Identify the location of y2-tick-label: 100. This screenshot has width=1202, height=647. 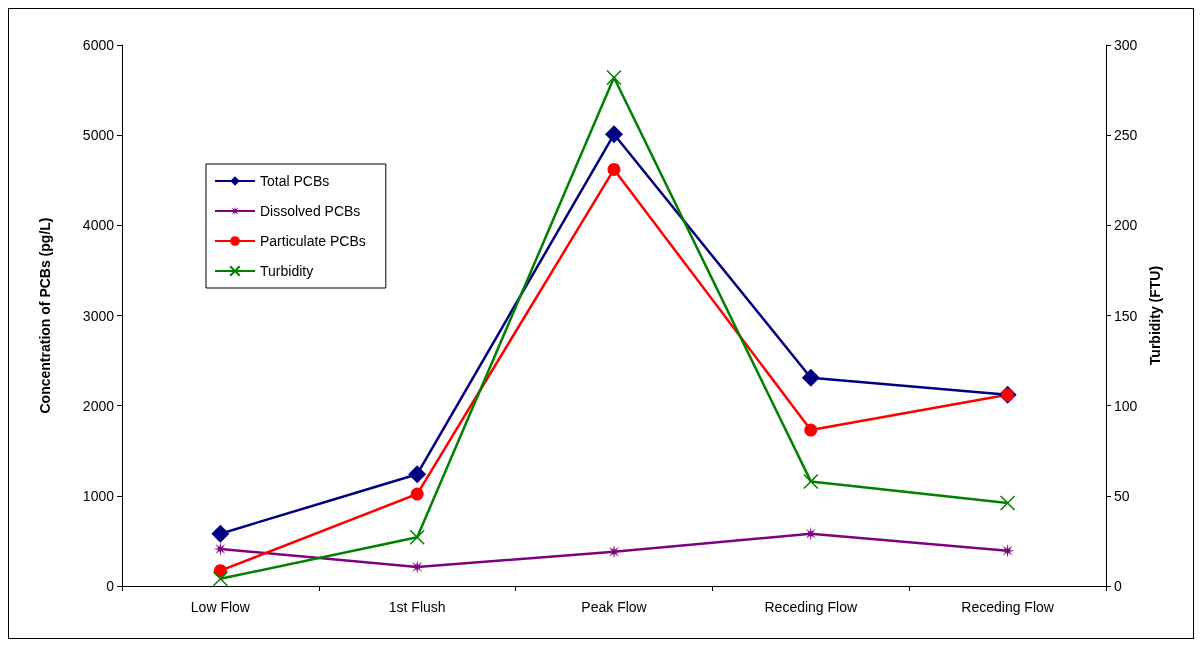
(1126, 405).